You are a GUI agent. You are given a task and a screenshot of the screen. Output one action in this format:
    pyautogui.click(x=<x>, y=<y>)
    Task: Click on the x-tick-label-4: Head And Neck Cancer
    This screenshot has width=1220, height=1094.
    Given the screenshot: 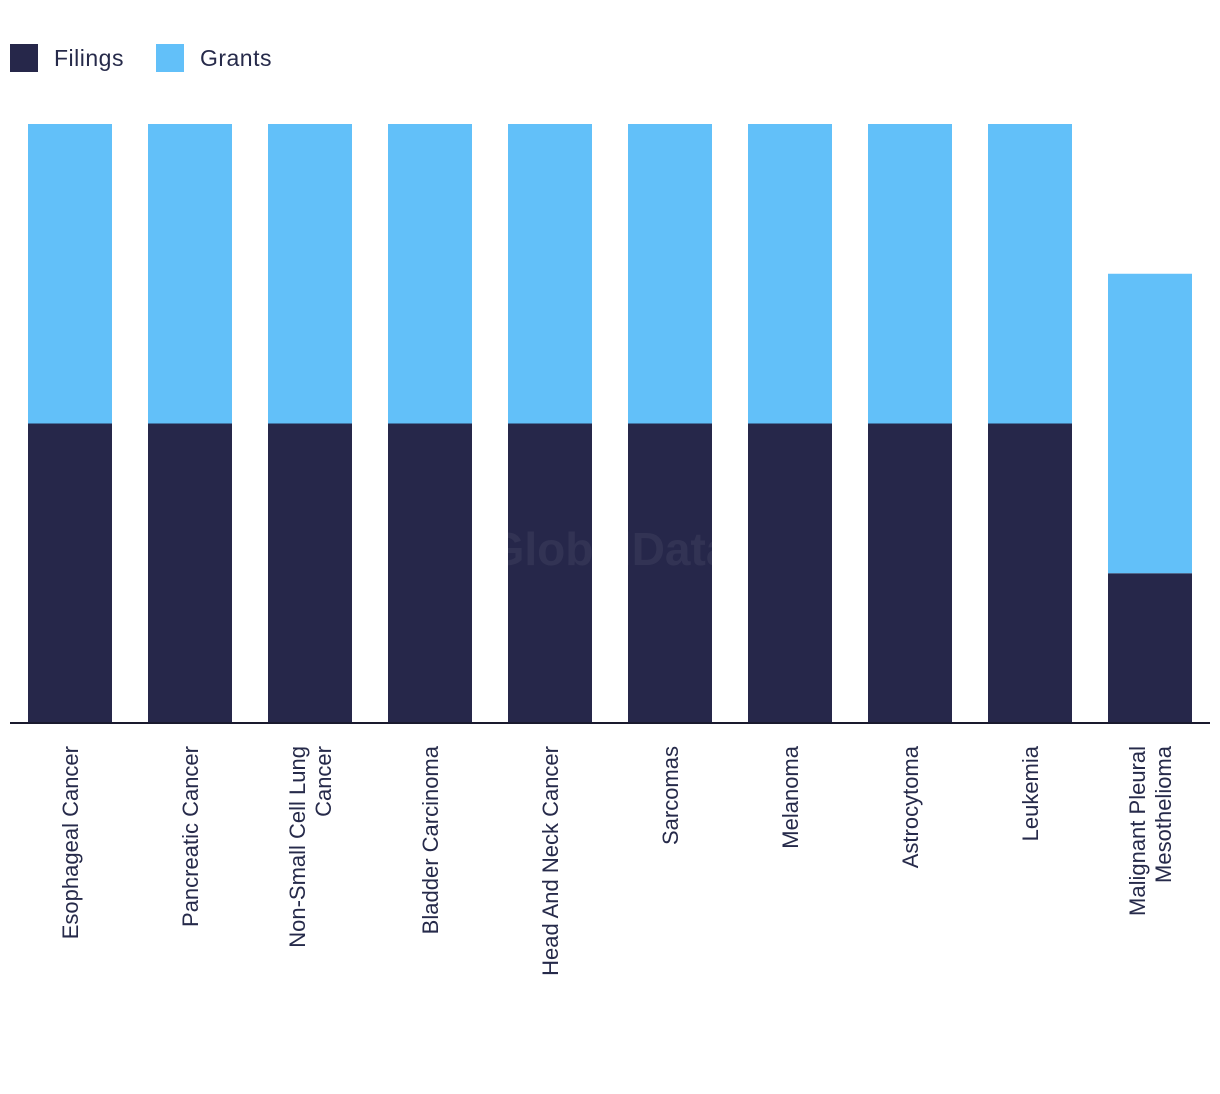 What is the action you would take?
    pyautogui.click(x=550, y=861)
    